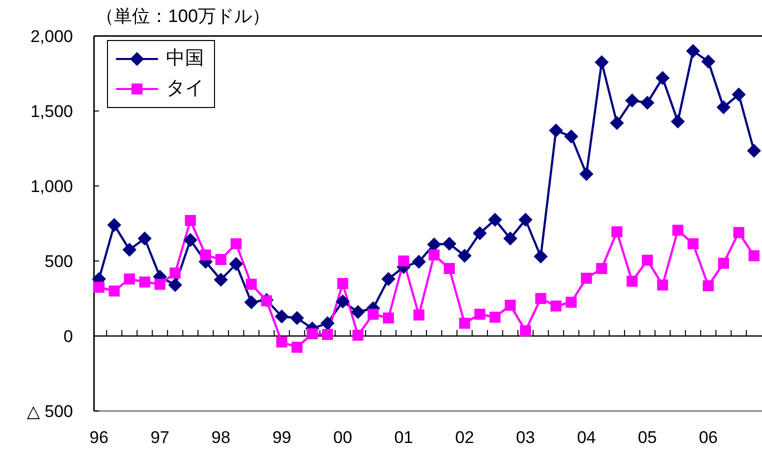  What do you see at coordinates (185, 59) in the screenshot?
I see `legend-label: 中国` at bounding box center [185, 59].